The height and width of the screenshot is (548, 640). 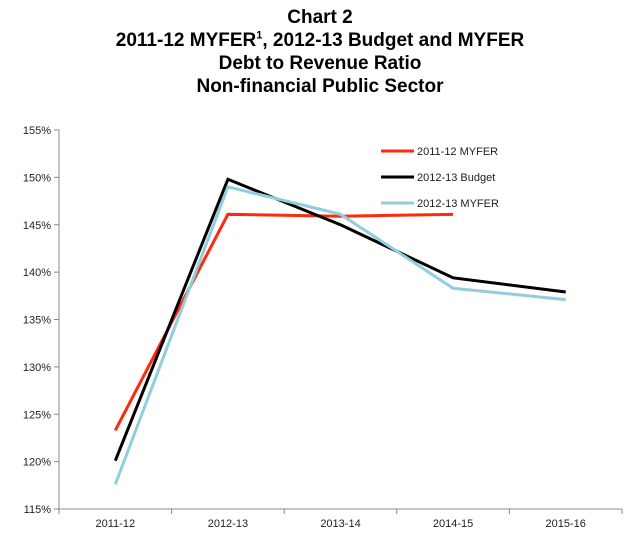 I want to click on subtitle-part-b: , 2012-13 Budget and MYFER, so click(x=393, y=40).